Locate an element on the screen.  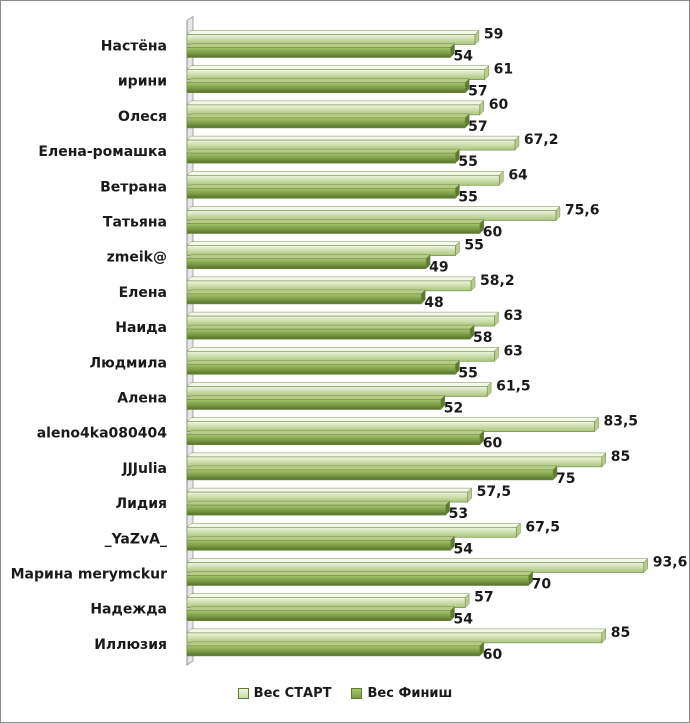
category-label: Иллюзия is located at coordinates (130, 645).